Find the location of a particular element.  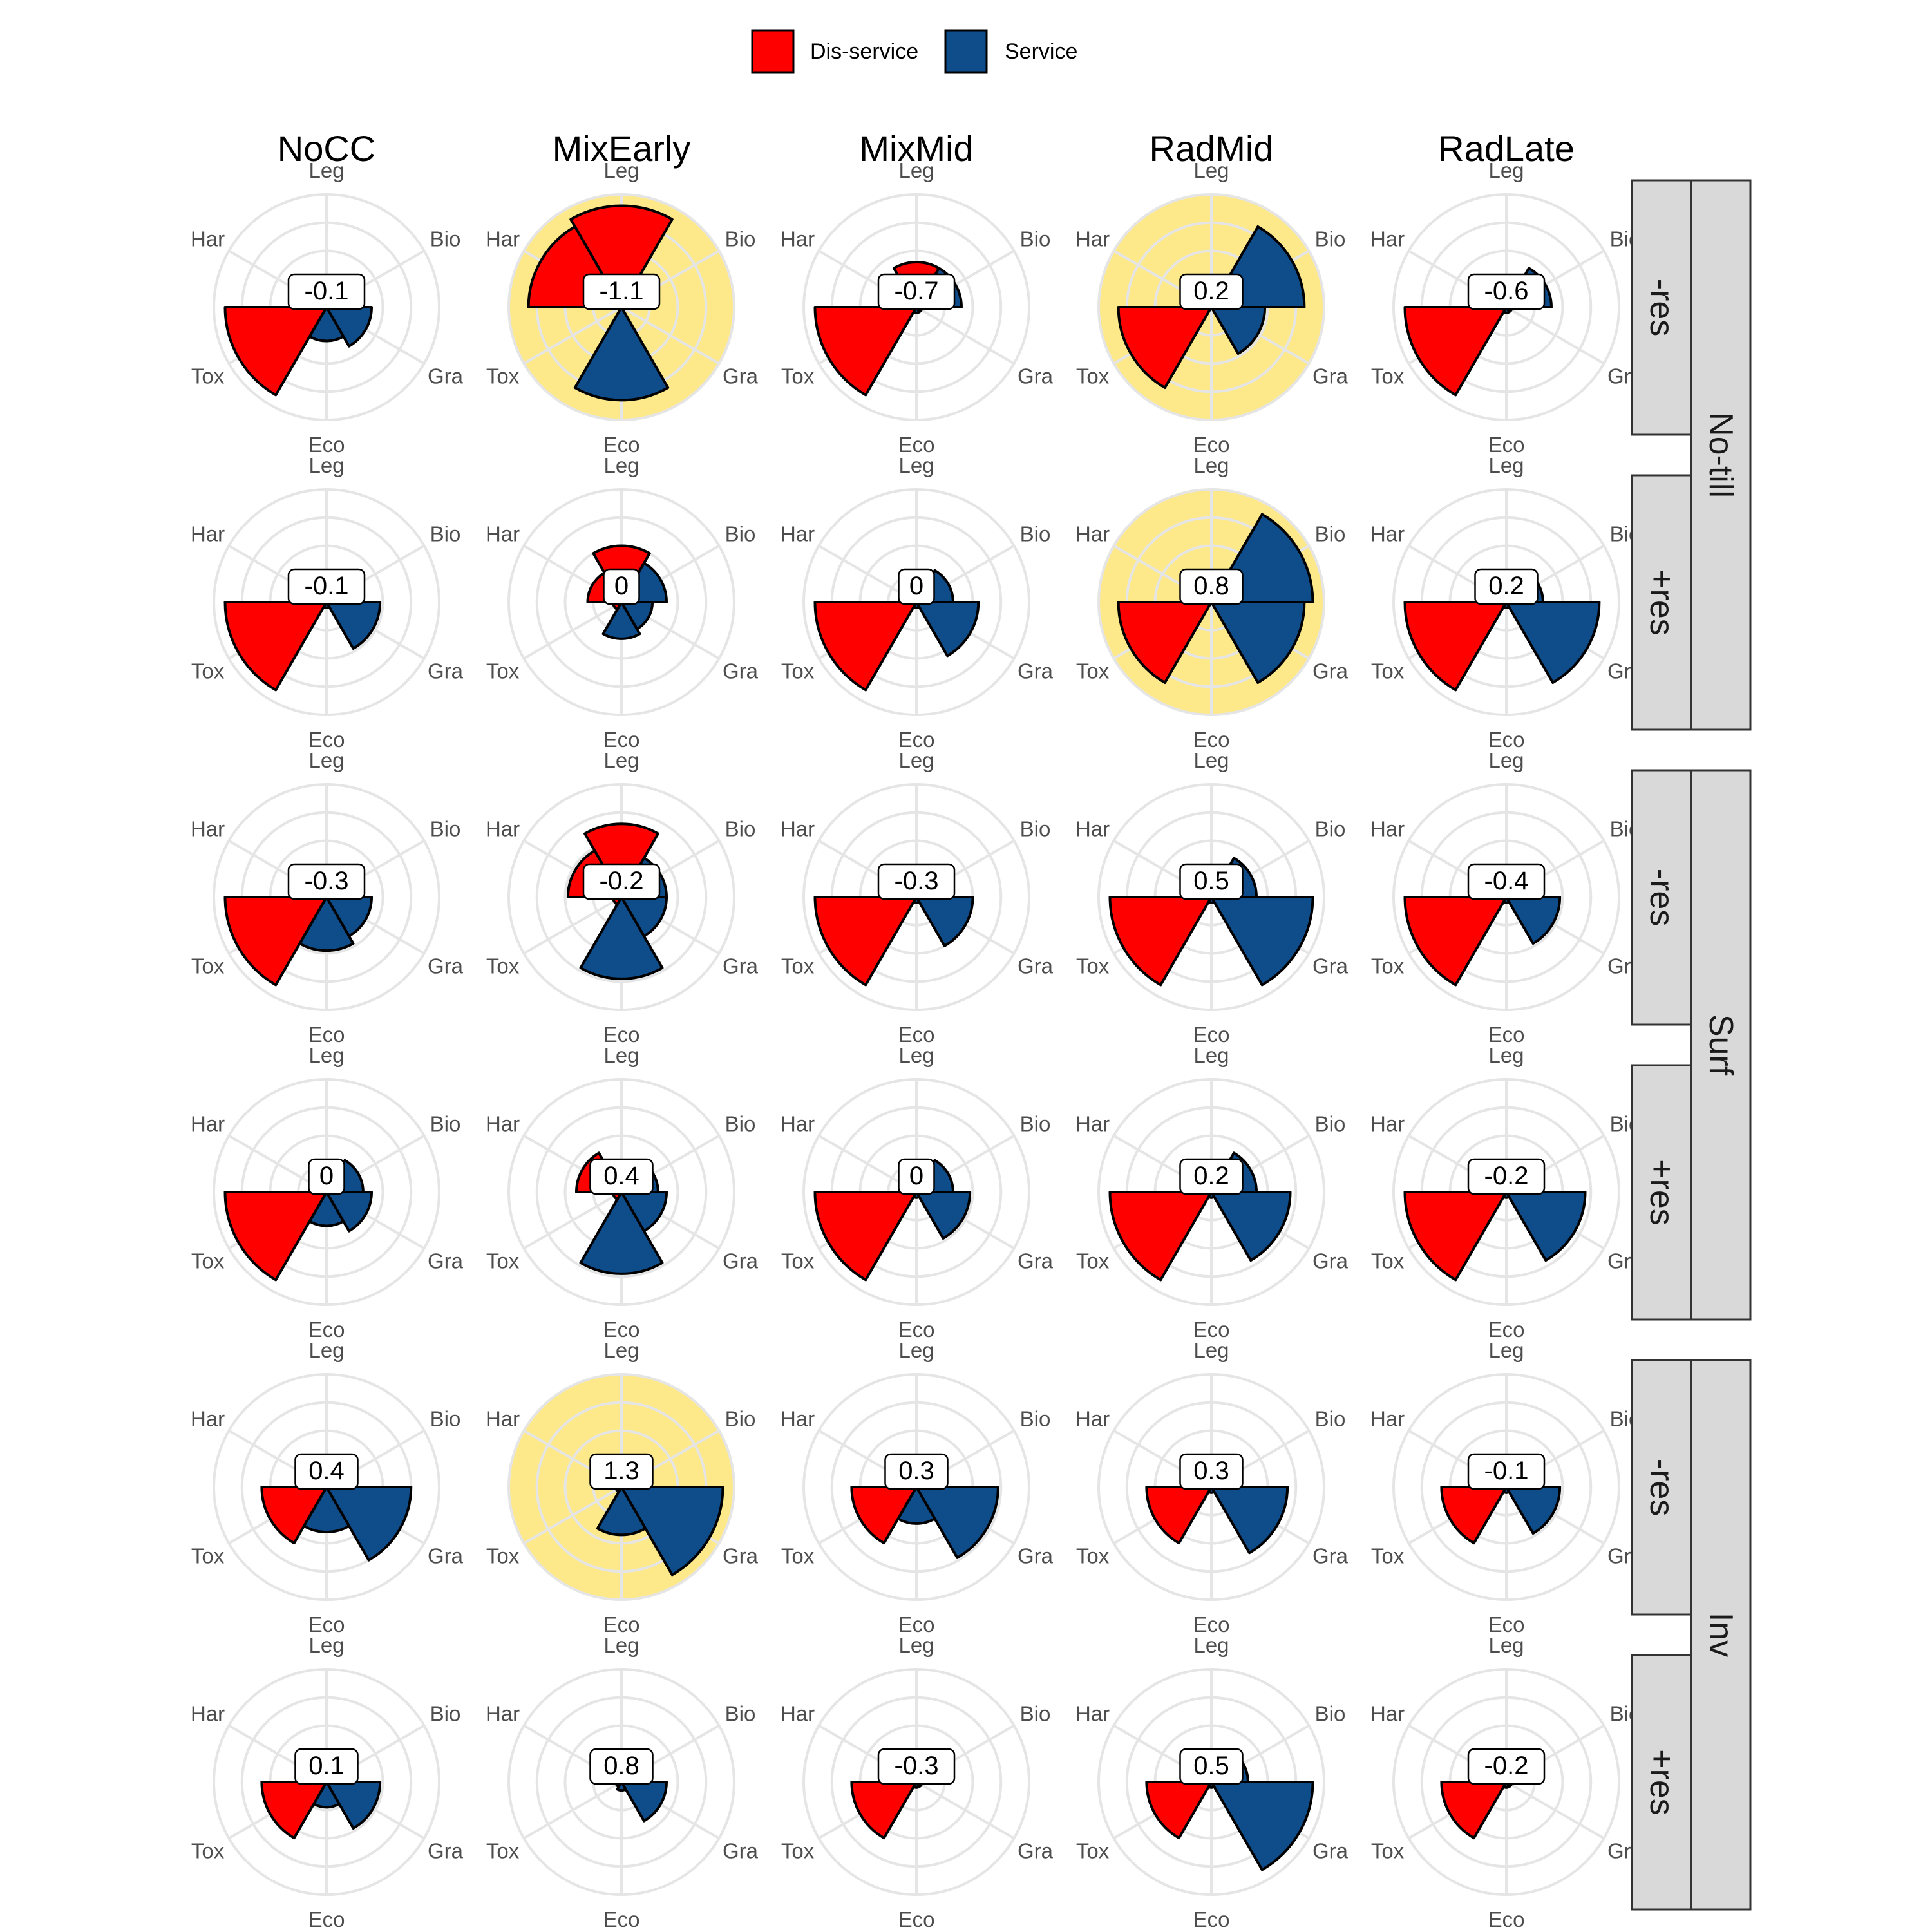

strip-label-tillage: No-till is located at coordinates (1721, 455).